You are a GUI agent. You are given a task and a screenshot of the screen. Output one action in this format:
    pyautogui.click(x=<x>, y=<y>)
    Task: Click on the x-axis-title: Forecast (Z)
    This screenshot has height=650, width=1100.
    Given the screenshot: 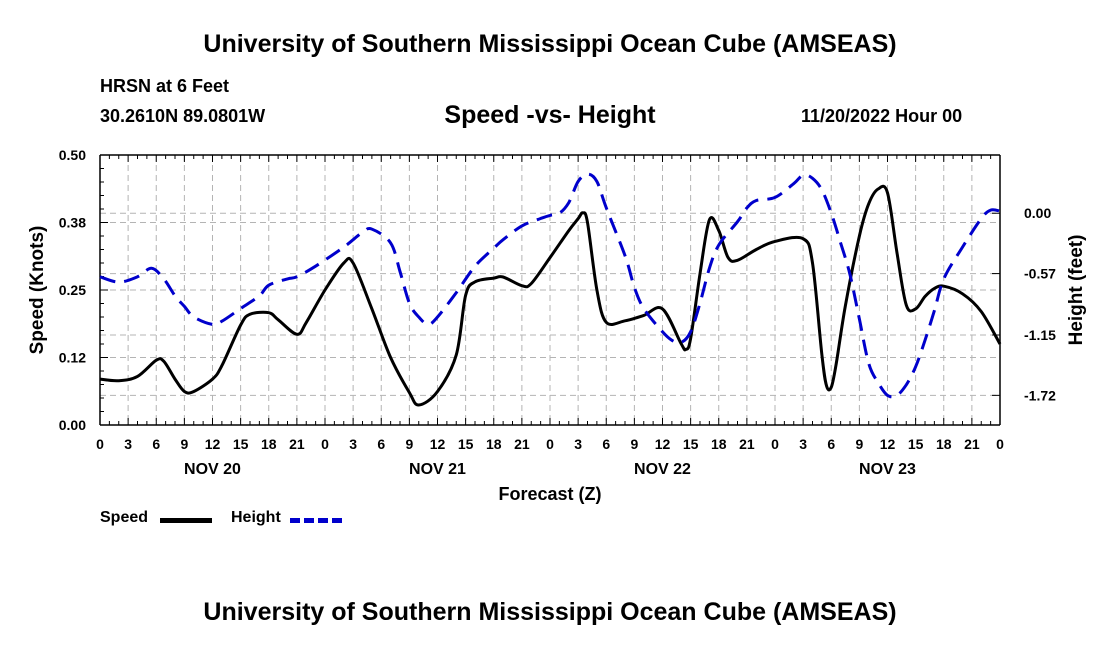 What is the action you would take?
    pyautogui.click(x=549, y=494)
    